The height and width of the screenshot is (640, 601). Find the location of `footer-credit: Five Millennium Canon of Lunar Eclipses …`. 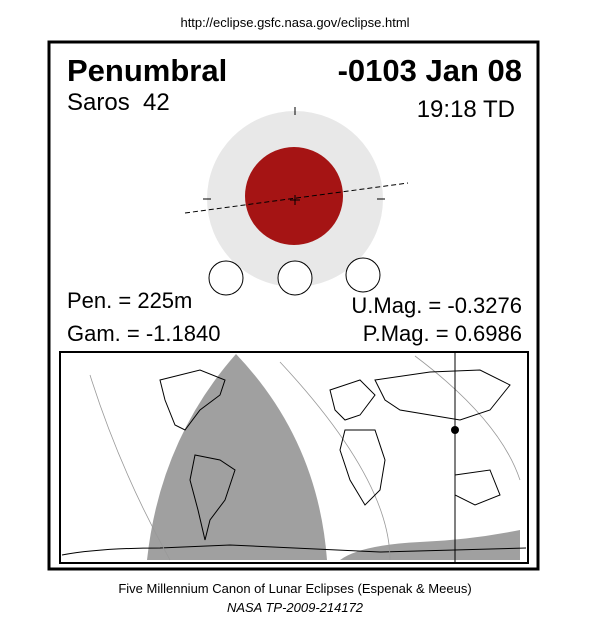

footer-credit: Five Millennium Canon of Lunar Eclipses … is located at coordinates (294, 588).